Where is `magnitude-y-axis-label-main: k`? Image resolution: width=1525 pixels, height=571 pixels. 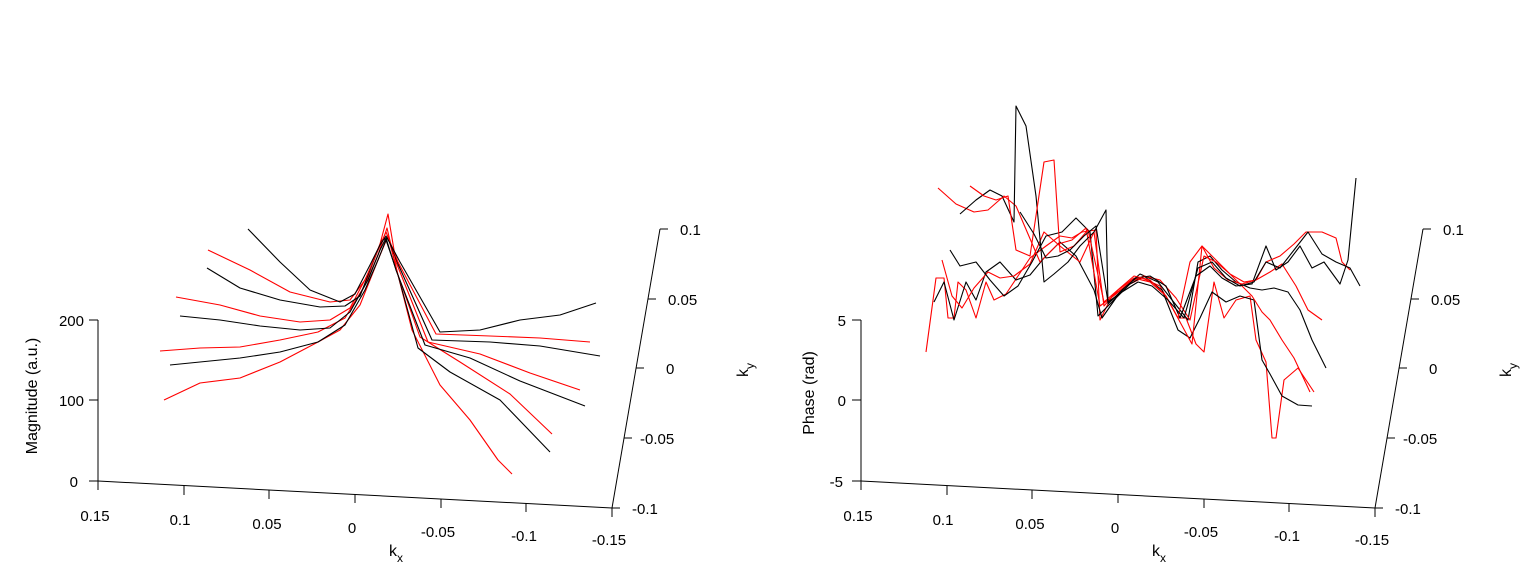
magnitude-y-axis-label-main: k is located at coordinates (743, 372).